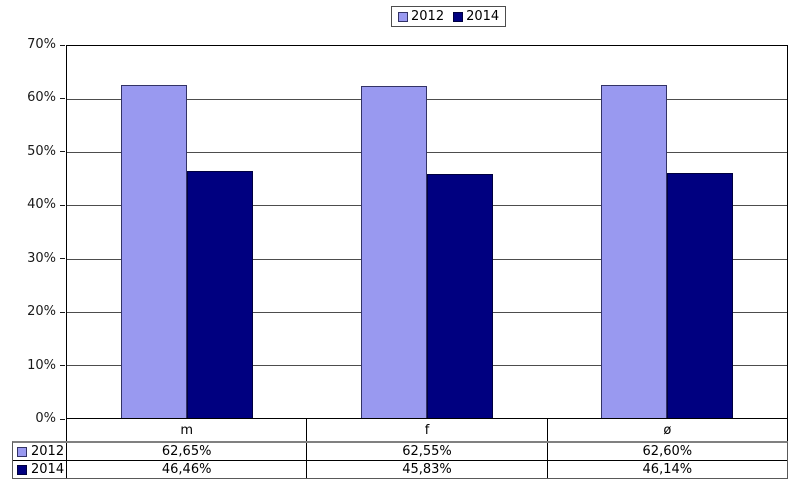 This screenshot has height=491, width=800. What do you see at coordinates (700, 295) in the screenshot?
I see `bar-2014-ø` at bounding box center [700, 295].